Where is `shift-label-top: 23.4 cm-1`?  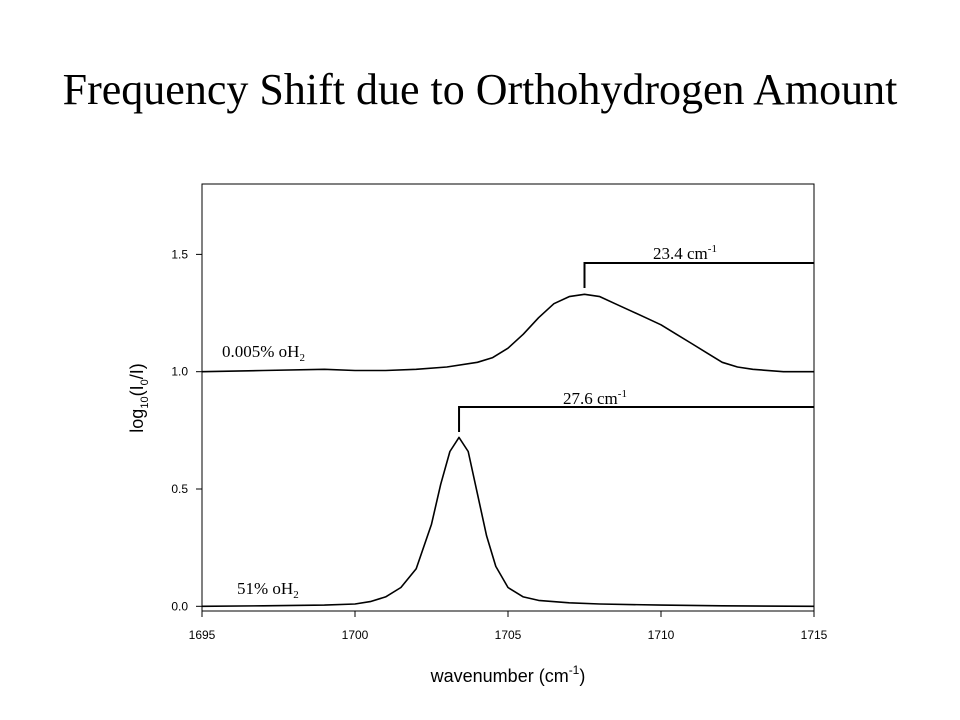
shift-label-top: 23.4 cm-1 is located at coordinates (685, 253).